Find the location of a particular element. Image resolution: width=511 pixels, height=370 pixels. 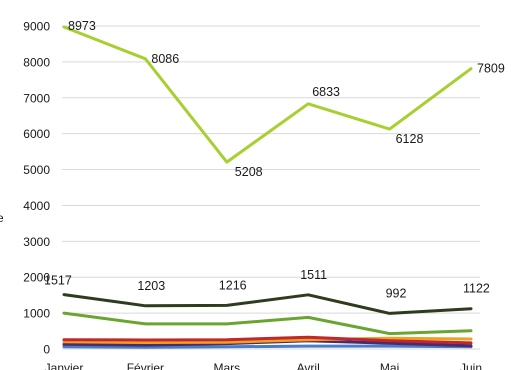

y-tick-label: 4000 is located at coordinates (36, 206).